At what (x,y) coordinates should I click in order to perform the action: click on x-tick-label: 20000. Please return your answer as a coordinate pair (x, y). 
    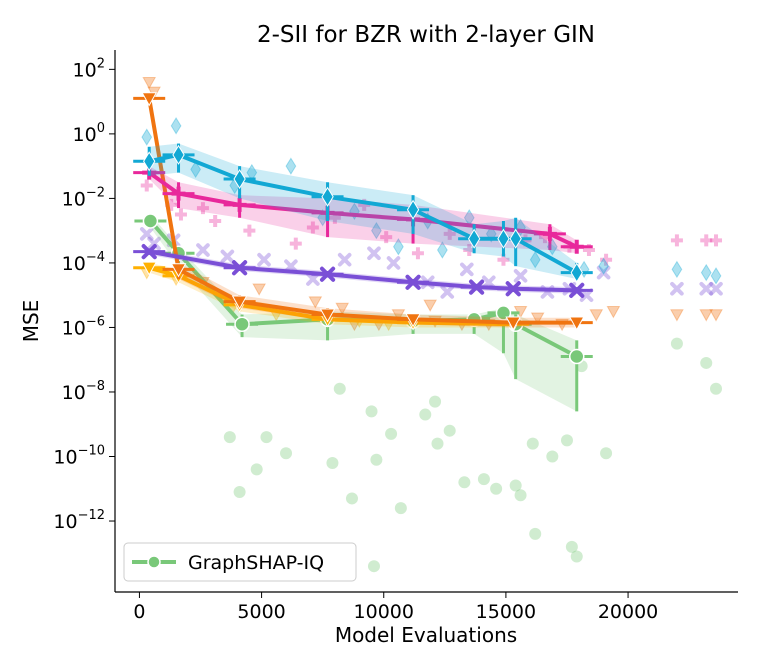
    Looking at the image, I should click on (628, 612).